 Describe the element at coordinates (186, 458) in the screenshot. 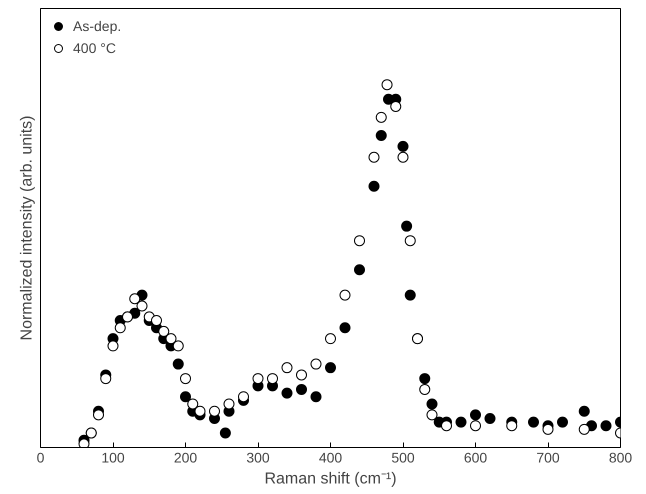

I see `x-tick-label: 200` at that location.